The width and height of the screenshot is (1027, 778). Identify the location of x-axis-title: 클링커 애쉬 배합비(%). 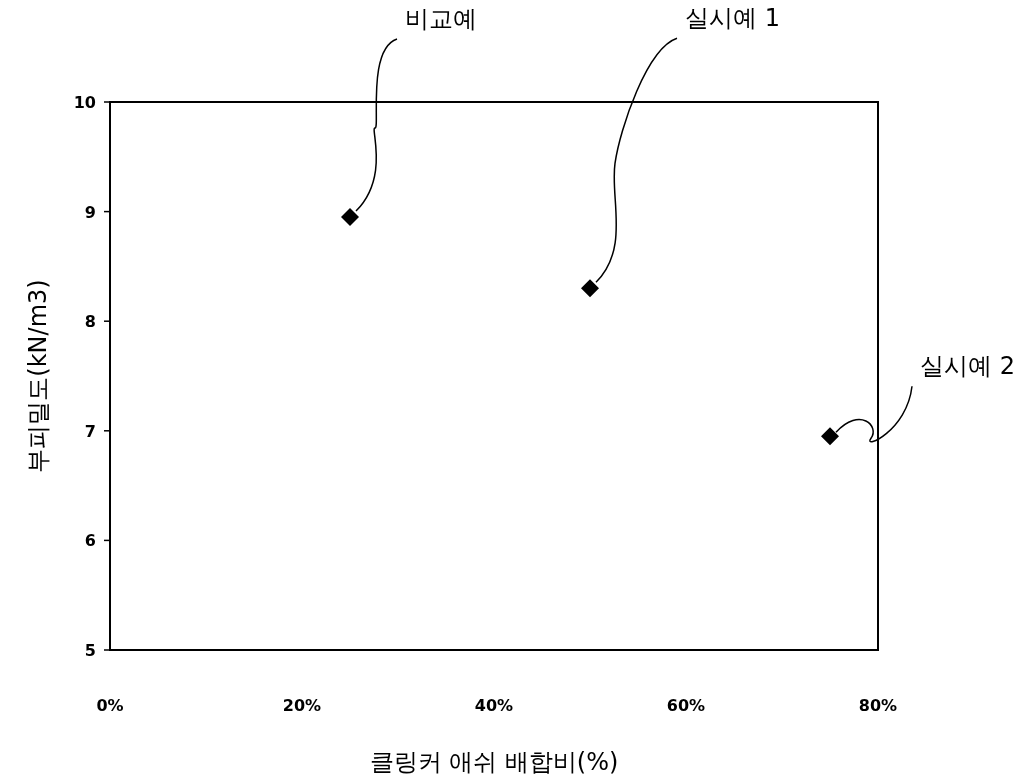
(494, 762).